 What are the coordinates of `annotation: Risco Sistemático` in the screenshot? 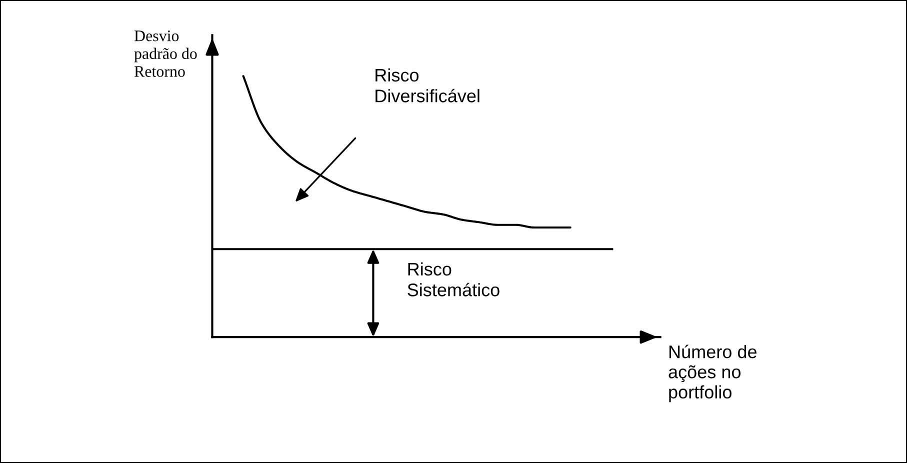 It's located at (454, 279).